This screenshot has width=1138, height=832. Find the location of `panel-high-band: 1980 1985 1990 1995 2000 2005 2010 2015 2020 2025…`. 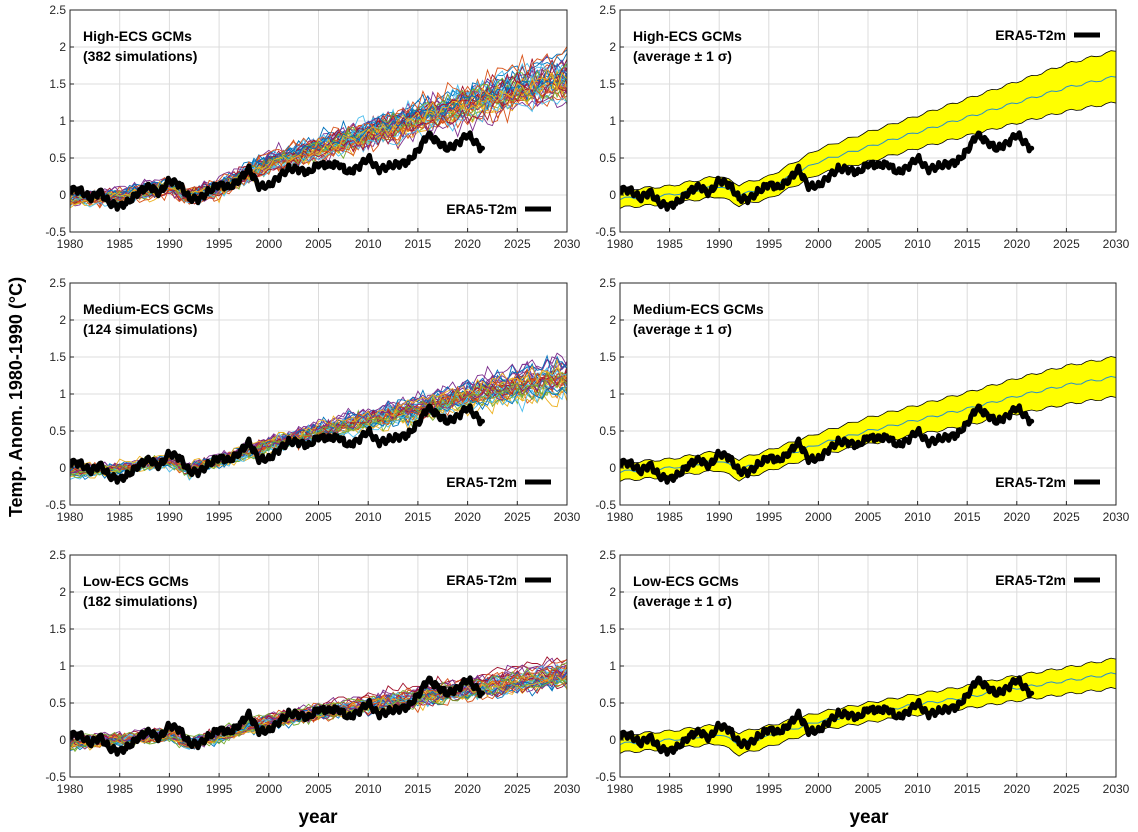

panel-high-band: 1980 1985 1990 1995 2000 2005 2010 2015 2020 2025… is located at coordinates (862, 127).